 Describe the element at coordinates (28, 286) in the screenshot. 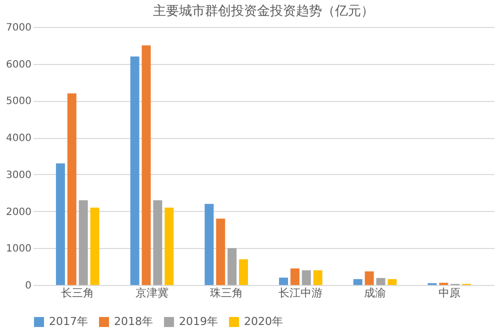

I see `y-tick-label: 0` at that location.